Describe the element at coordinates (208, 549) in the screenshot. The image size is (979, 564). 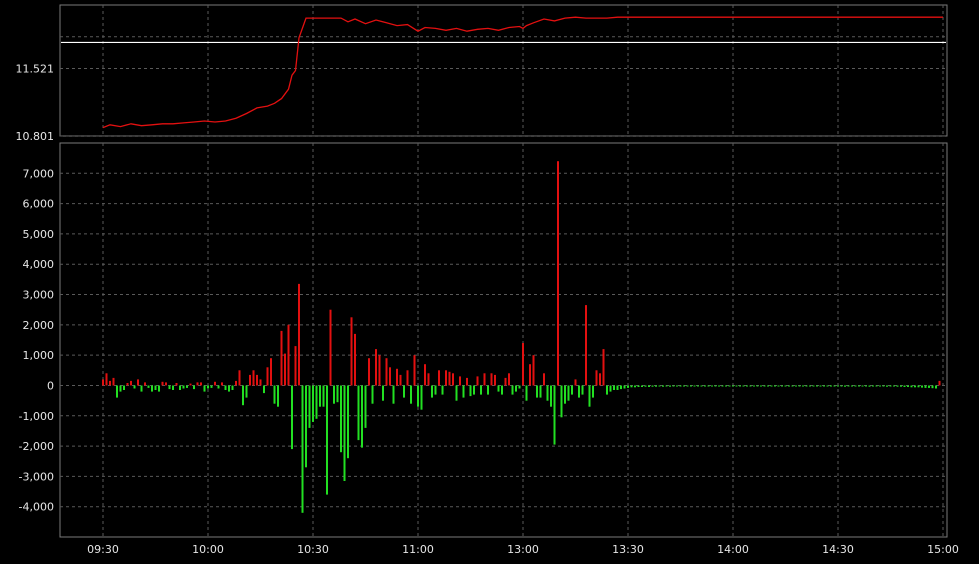
I see `x-tick-label: 10:00` at that location.